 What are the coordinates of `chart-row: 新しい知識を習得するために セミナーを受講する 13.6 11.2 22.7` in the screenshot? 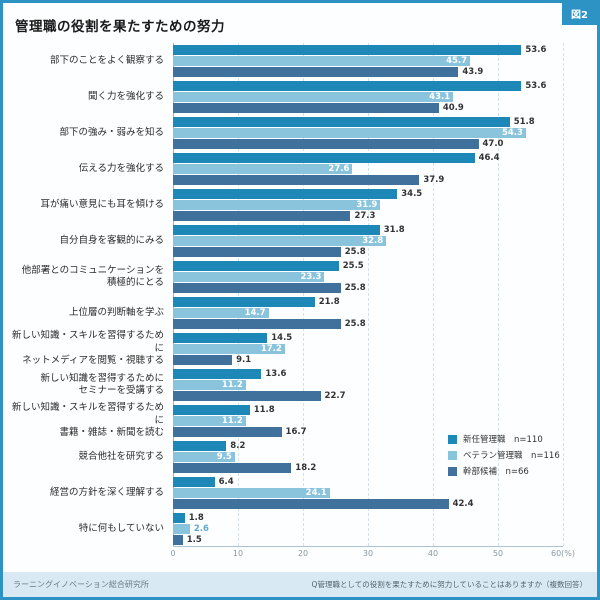 It's located at (302, 385).